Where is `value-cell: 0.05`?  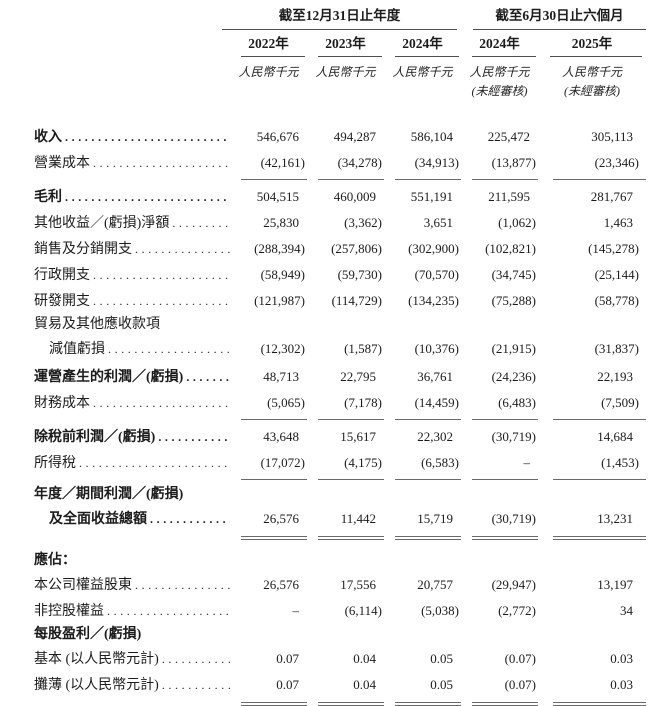 value-cell: 0.05 is located at coordinates (422, 689).